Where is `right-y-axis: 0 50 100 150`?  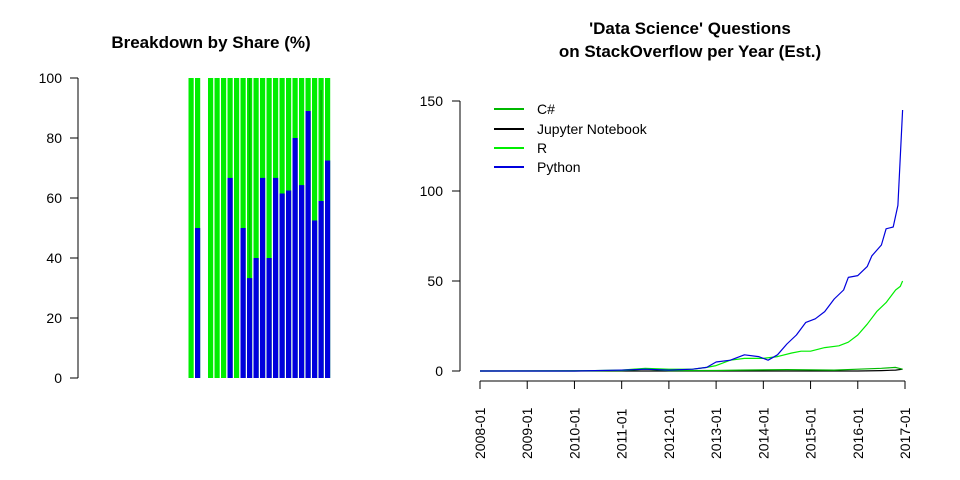
right-y-axis: 0 50 100 150 is located at coordinates (440, 236).